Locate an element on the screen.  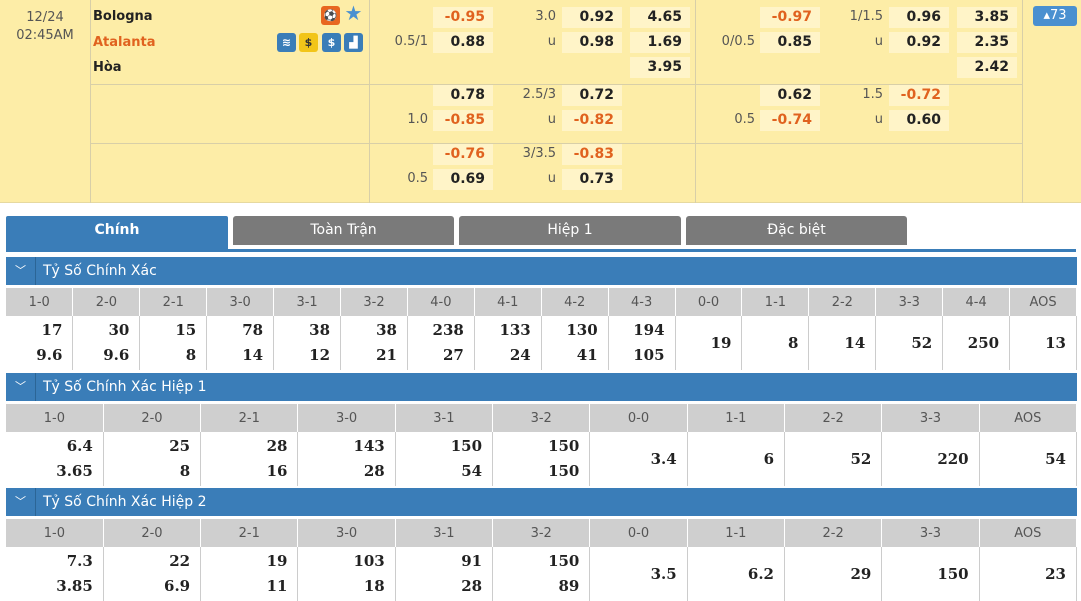
section-header: ﹀ Tỷ Số Chính Xác Hiệp 1 is located at coordinates (541, 387).